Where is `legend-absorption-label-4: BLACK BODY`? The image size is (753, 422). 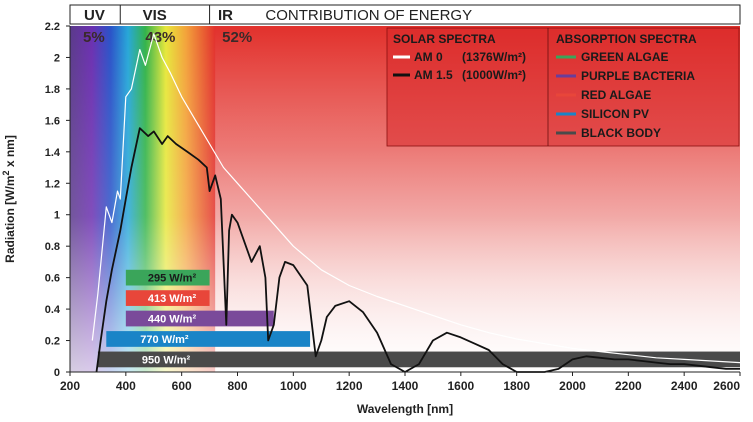
legend-absorption-label-4: BLACK BODY is located at coordinates (621, 133).